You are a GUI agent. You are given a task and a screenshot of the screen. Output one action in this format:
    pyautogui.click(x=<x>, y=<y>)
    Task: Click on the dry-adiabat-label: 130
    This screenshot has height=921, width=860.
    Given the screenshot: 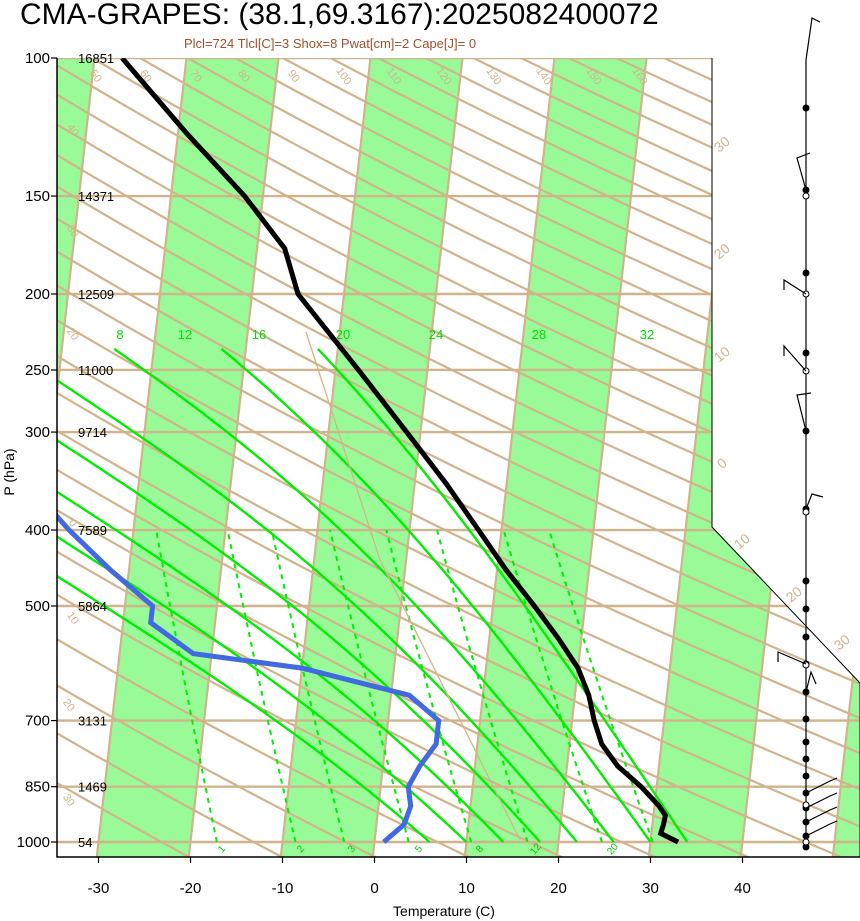 What is the action you would take?
    pyautogui.click(x=493, y=76)
    